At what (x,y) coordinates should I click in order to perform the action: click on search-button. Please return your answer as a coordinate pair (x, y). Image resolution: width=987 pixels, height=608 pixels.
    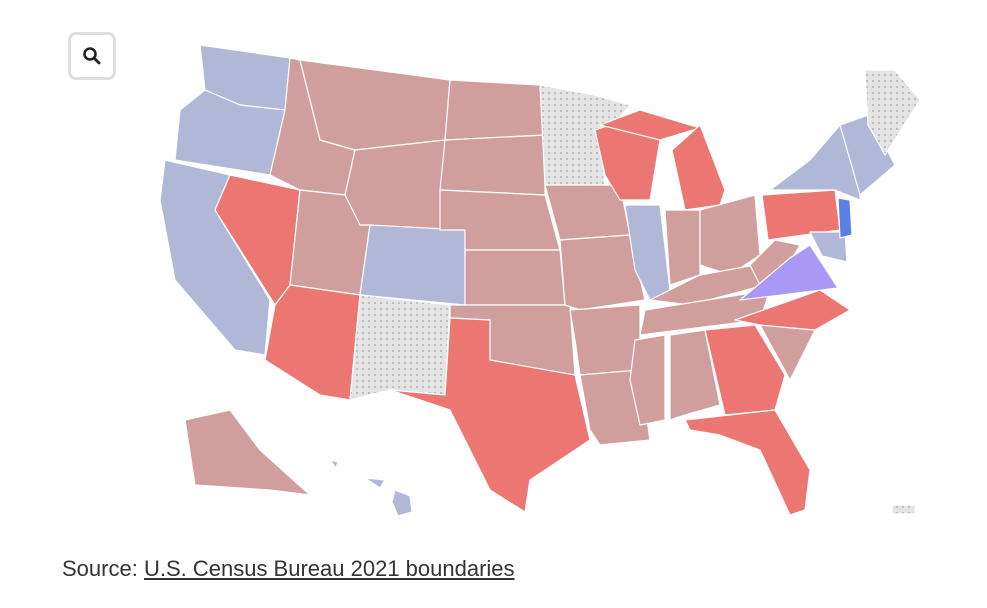
    Looking at the image, I should click on (92, 56).